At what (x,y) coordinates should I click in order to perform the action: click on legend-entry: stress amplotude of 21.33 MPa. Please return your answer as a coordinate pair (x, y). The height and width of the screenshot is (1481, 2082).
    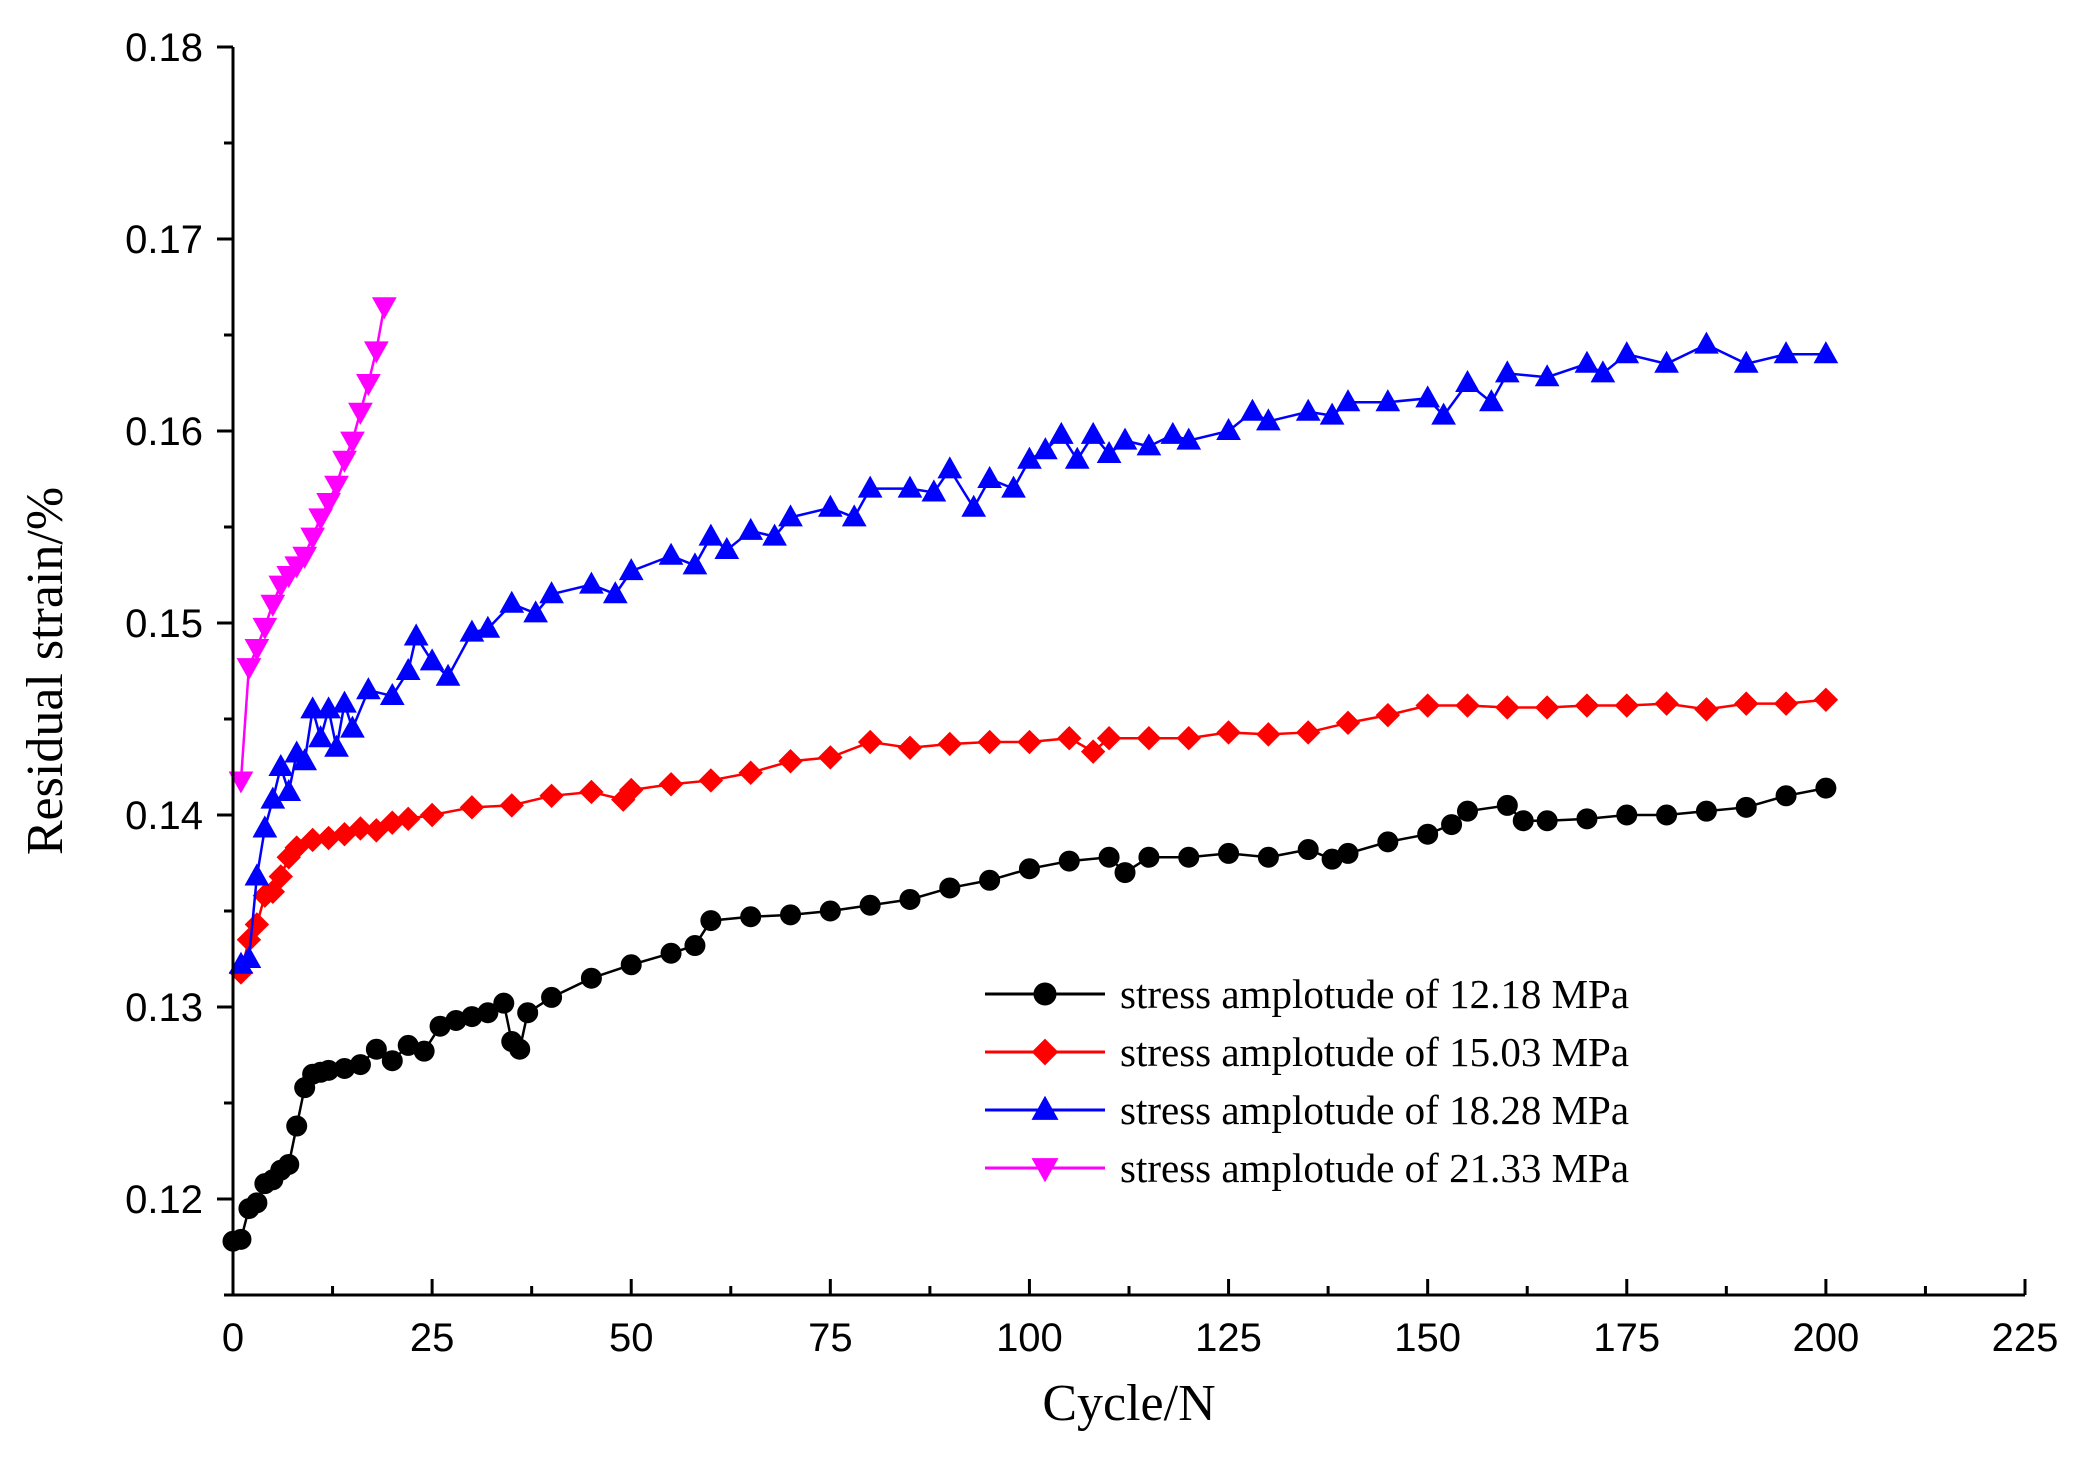
    Looking at the image, I should click on (1307, 1168).